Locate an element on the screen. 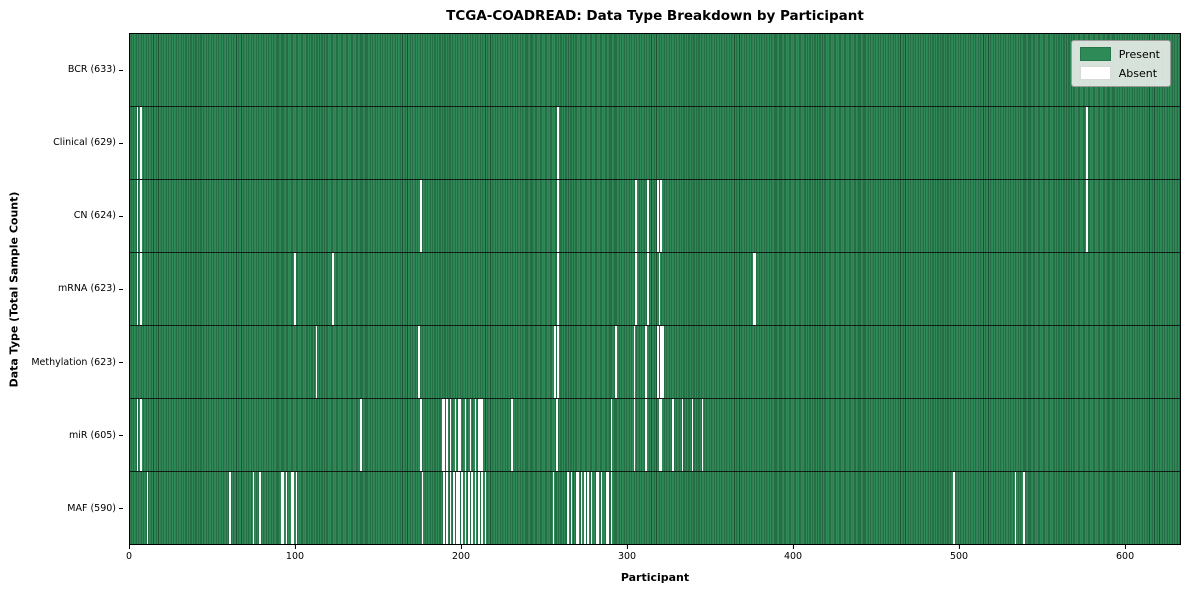 The width and height of the screenshot is (1200, 600). x-tick-600: 600 is located at coordinates (1125, 553).